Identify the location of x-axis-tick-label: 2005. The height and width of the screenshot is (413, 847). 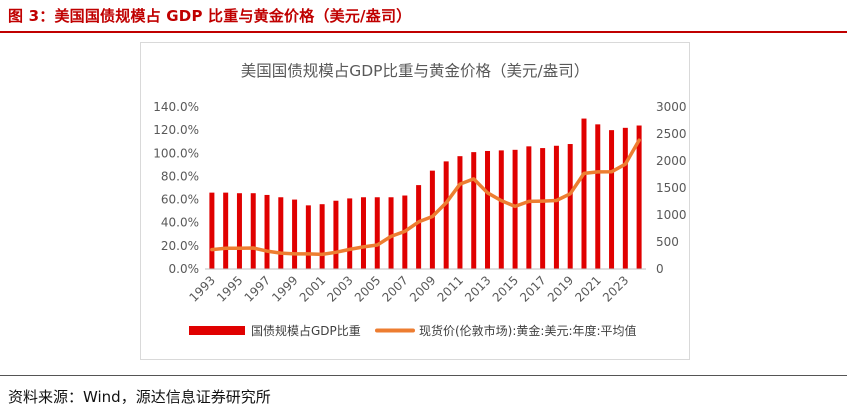
(367, 288).